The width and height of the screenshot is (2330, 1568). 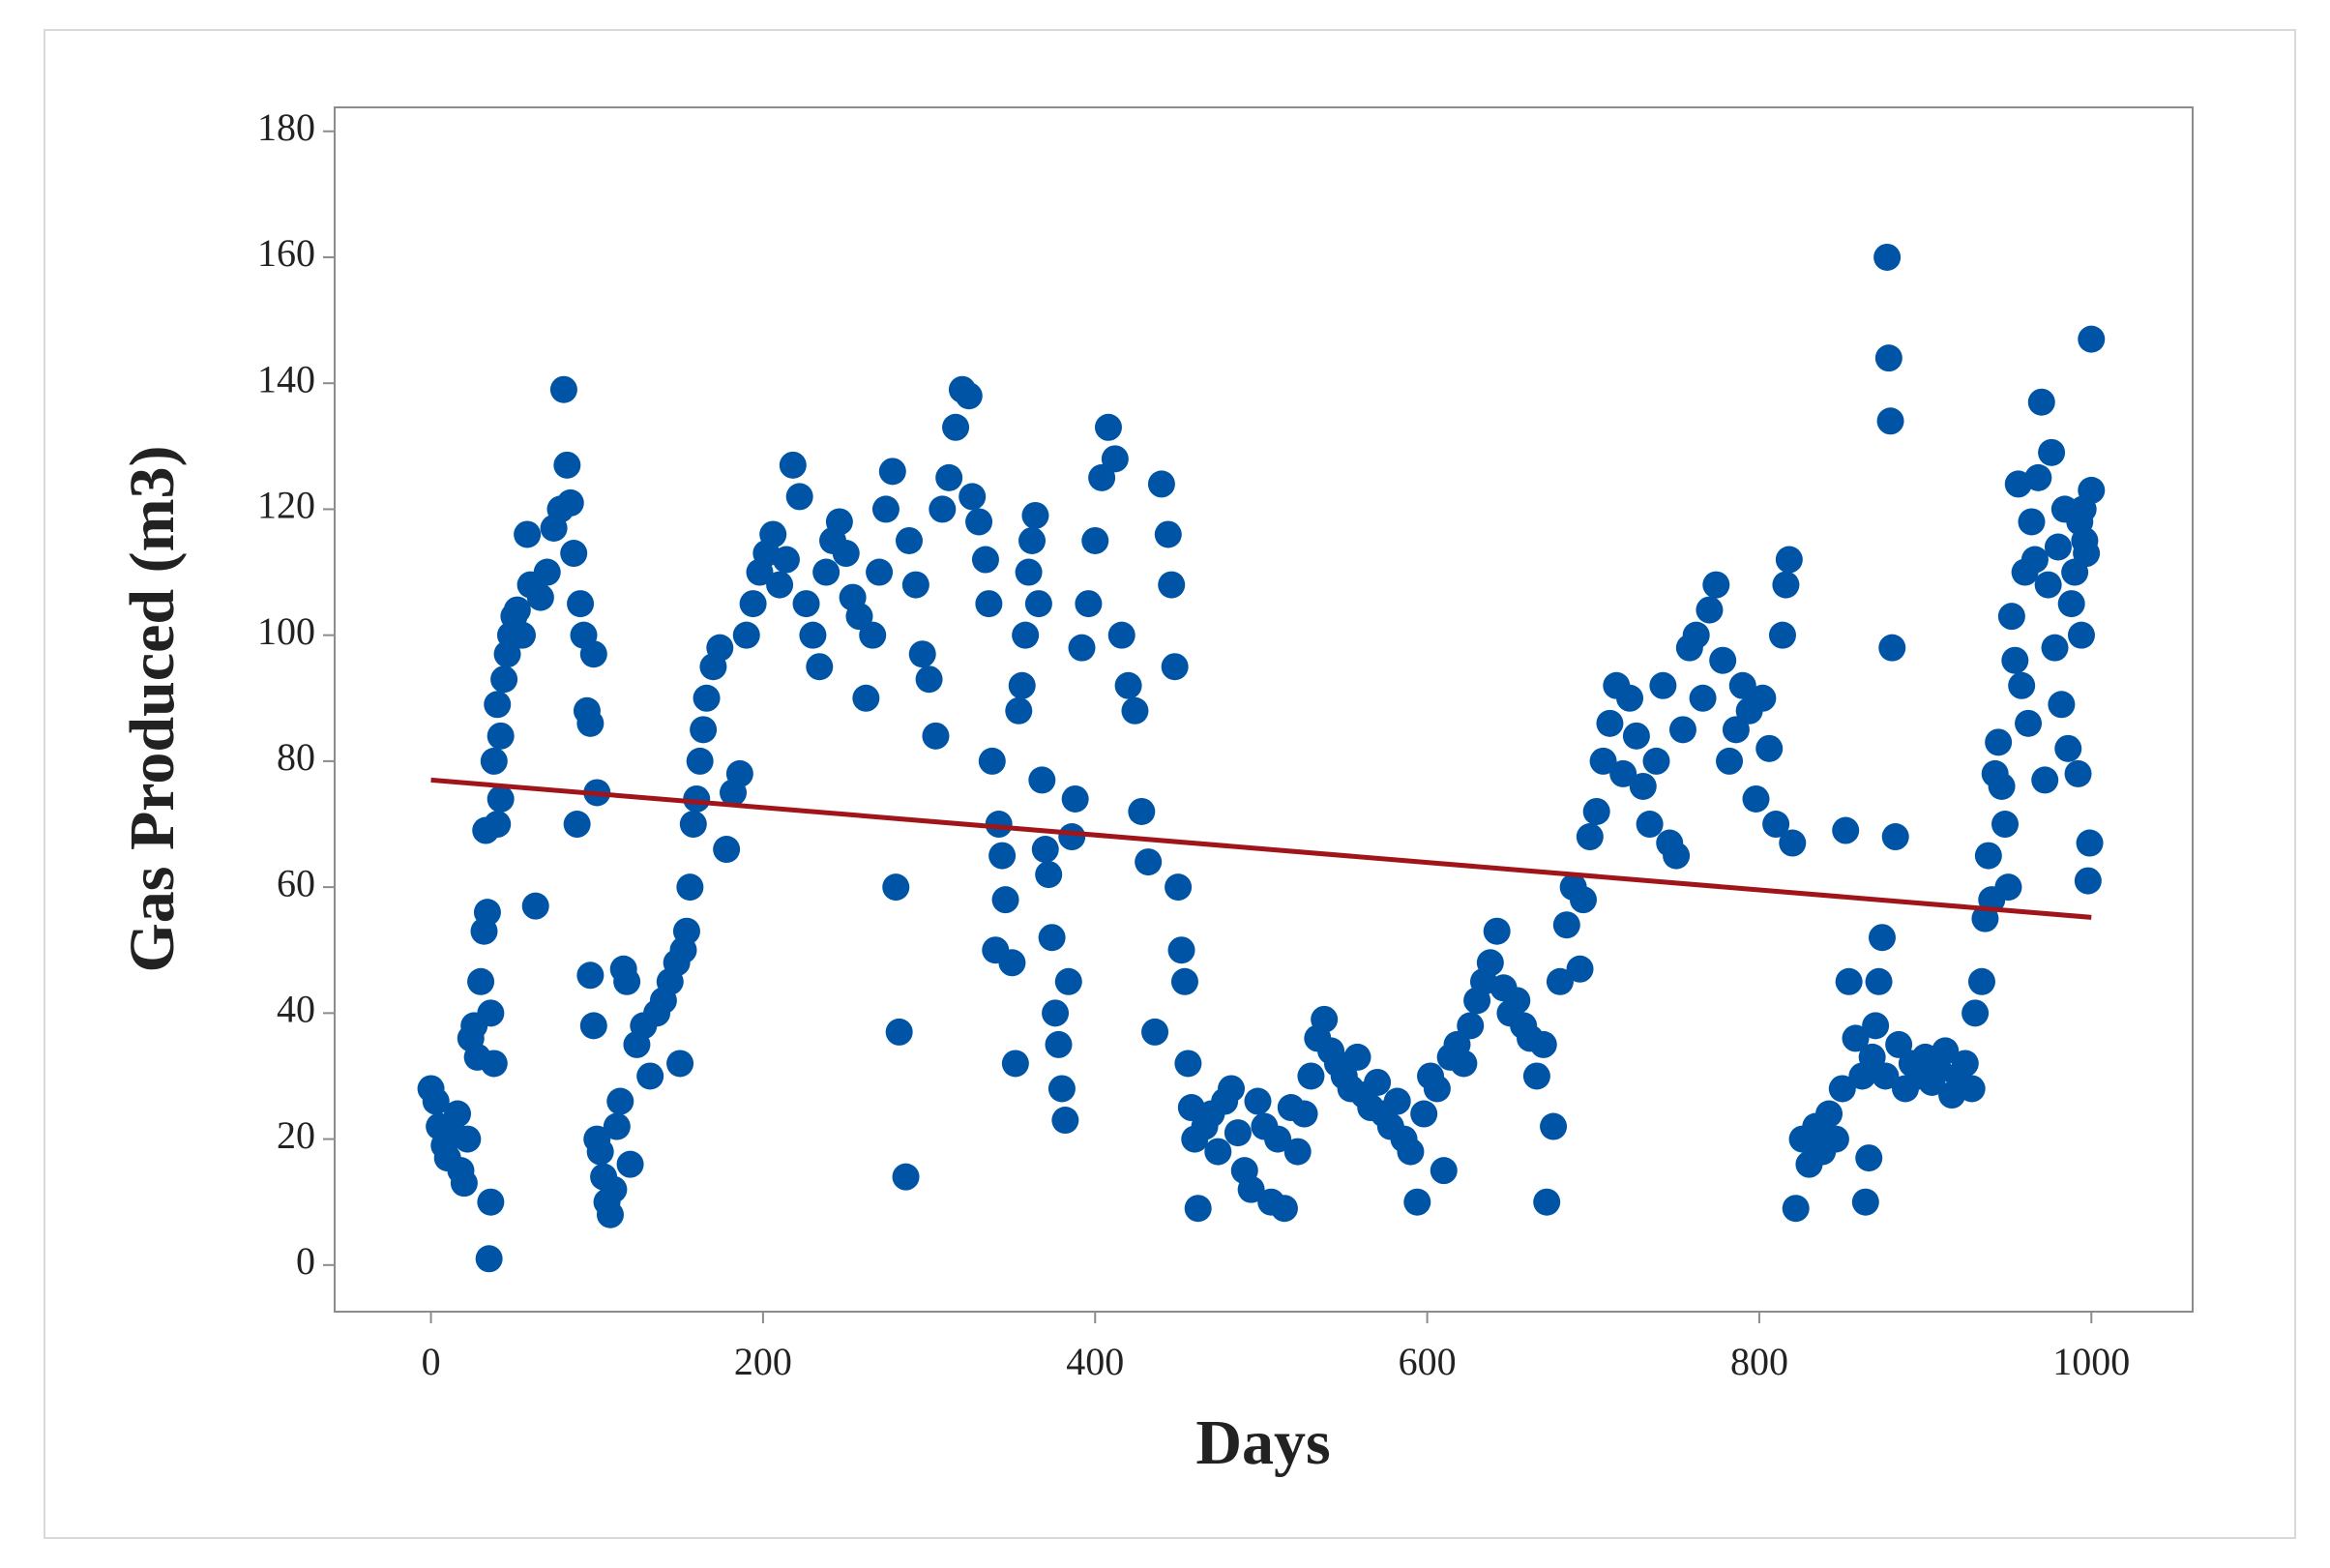 I want to click on x-axis-title: Days, so click(x=1262, y=1442).